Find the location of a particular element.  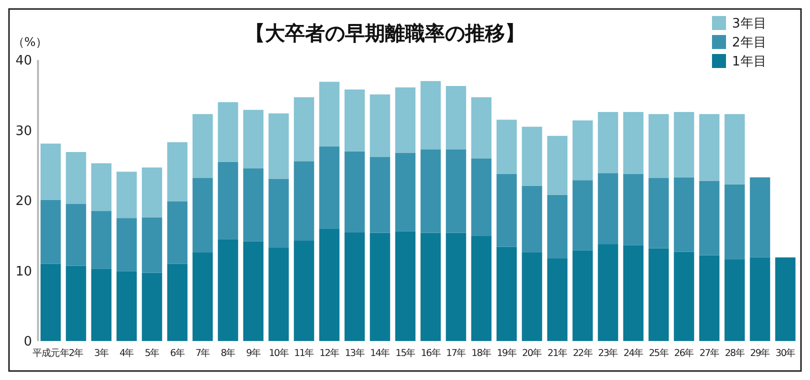

x-tick-label: 26年 is located at coordinates (684, 353).